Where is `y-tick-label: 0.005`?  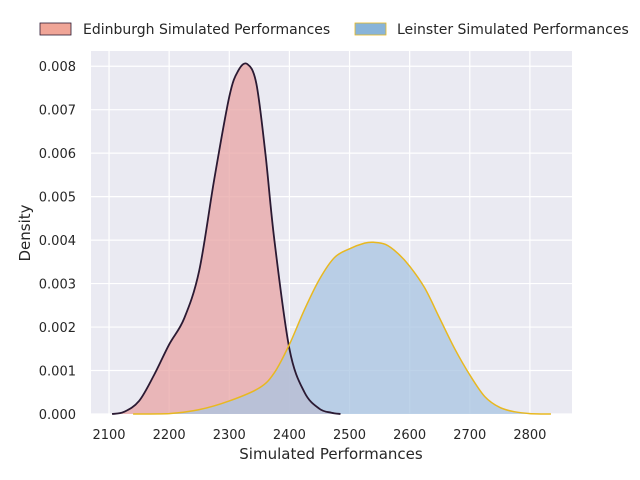
y-tick-label: 0.005 is located at coordinates (57, 198).